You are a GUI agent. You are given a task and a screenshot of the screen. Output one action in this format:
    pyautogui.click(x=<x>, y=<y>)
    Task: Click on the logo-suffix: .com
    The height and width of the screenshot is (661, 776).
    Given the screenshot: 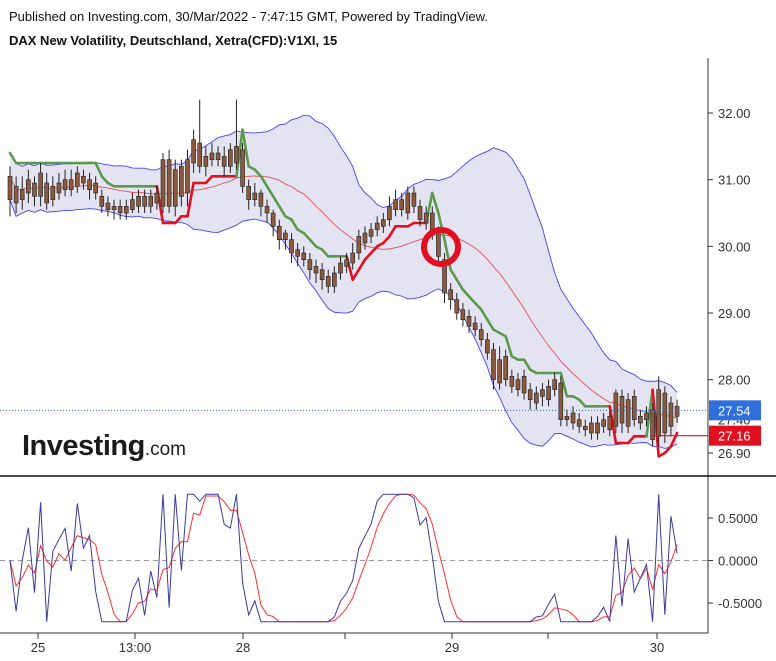 What is the action you would take?
    pyautogui.click(x=165, y=449)
    